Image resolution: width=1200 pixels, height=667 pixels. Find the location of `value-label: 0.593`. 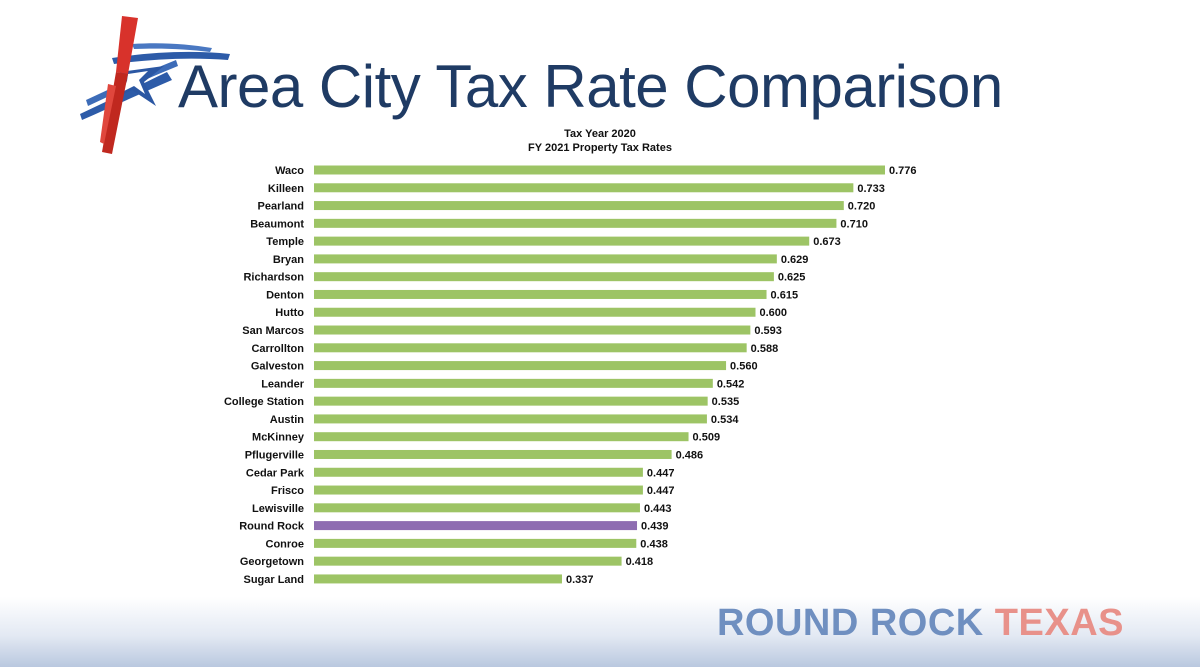

value-label: 0.593 is located at coordinates (768, 331).